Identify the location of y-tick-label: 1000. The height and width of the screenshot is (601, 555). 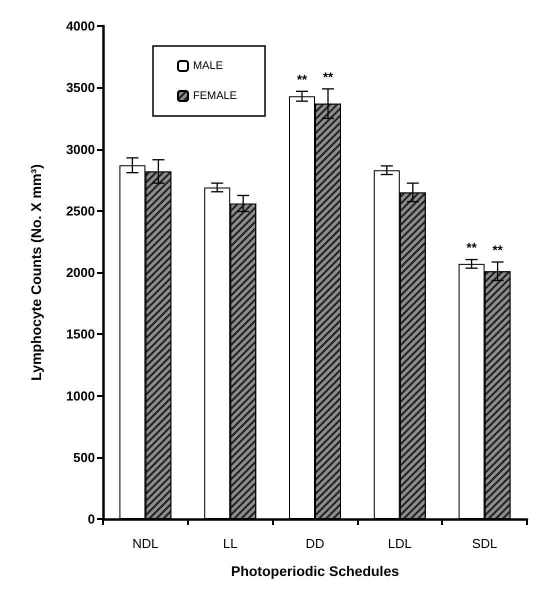
(80, 396).